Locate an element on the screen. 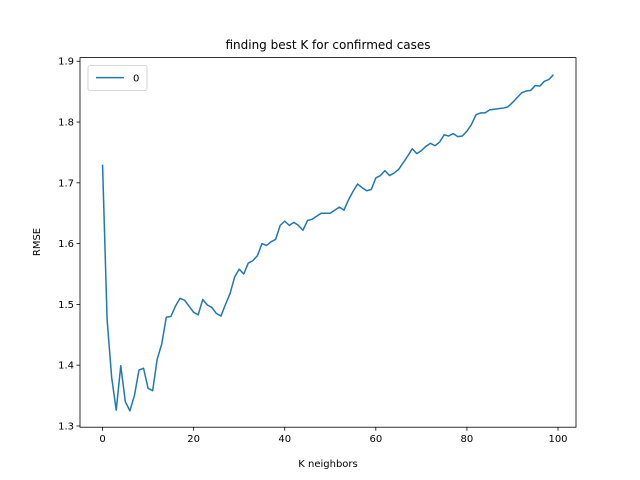  x-axis-label: K neighbors is located at coordinates (327, 464).